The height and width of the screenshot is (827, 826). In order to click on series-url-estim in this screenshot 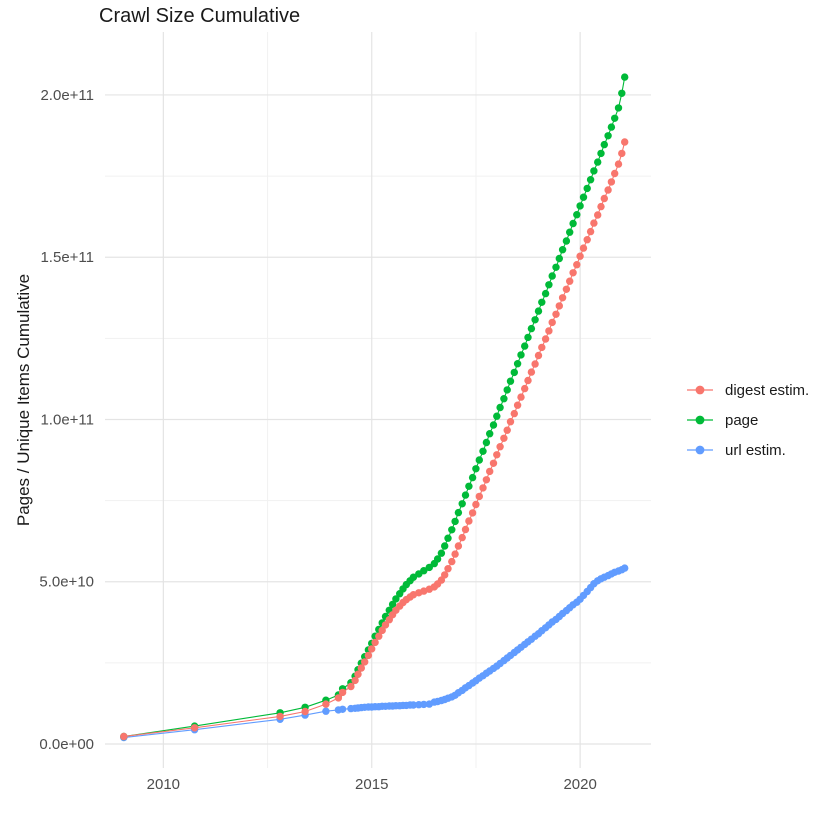, I will do `click(374, 653)`.